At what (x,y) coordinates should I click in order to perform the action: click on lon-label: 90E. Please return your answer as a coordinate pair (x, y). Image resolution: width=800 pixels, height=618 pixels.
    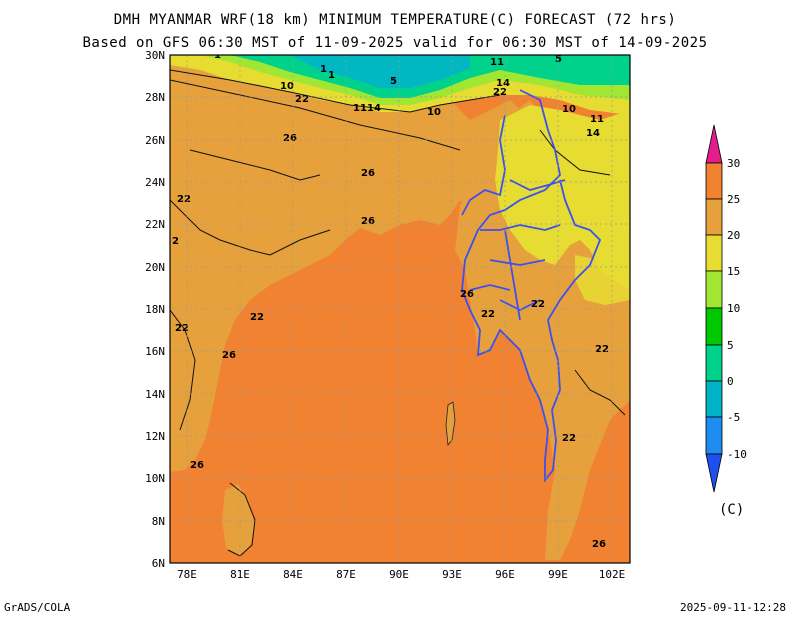
    Looking at the image, I should click on (399, 574).